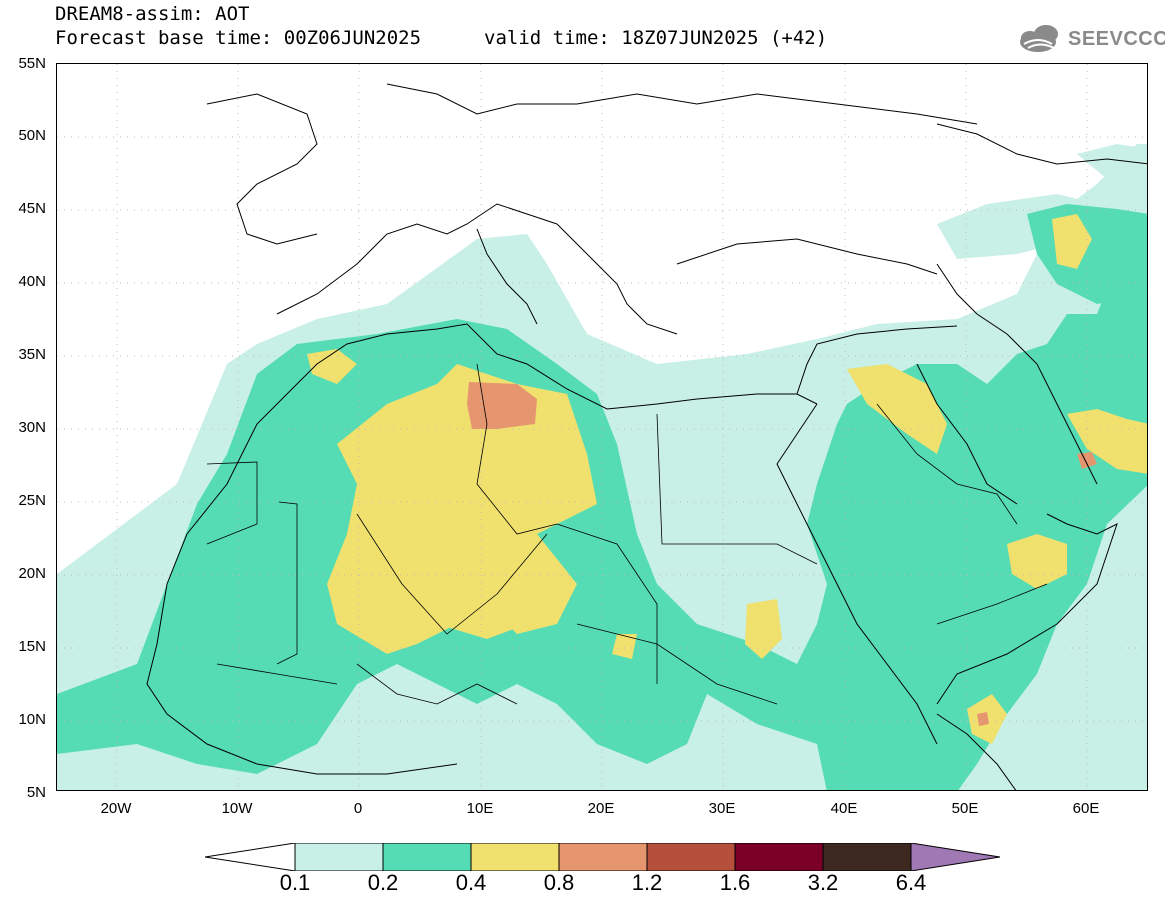 This screenshot has height=905, width=1165. Describe the element at coordinates (32, 135) in the screenshot. I see `lat-label: 50N` at that location.